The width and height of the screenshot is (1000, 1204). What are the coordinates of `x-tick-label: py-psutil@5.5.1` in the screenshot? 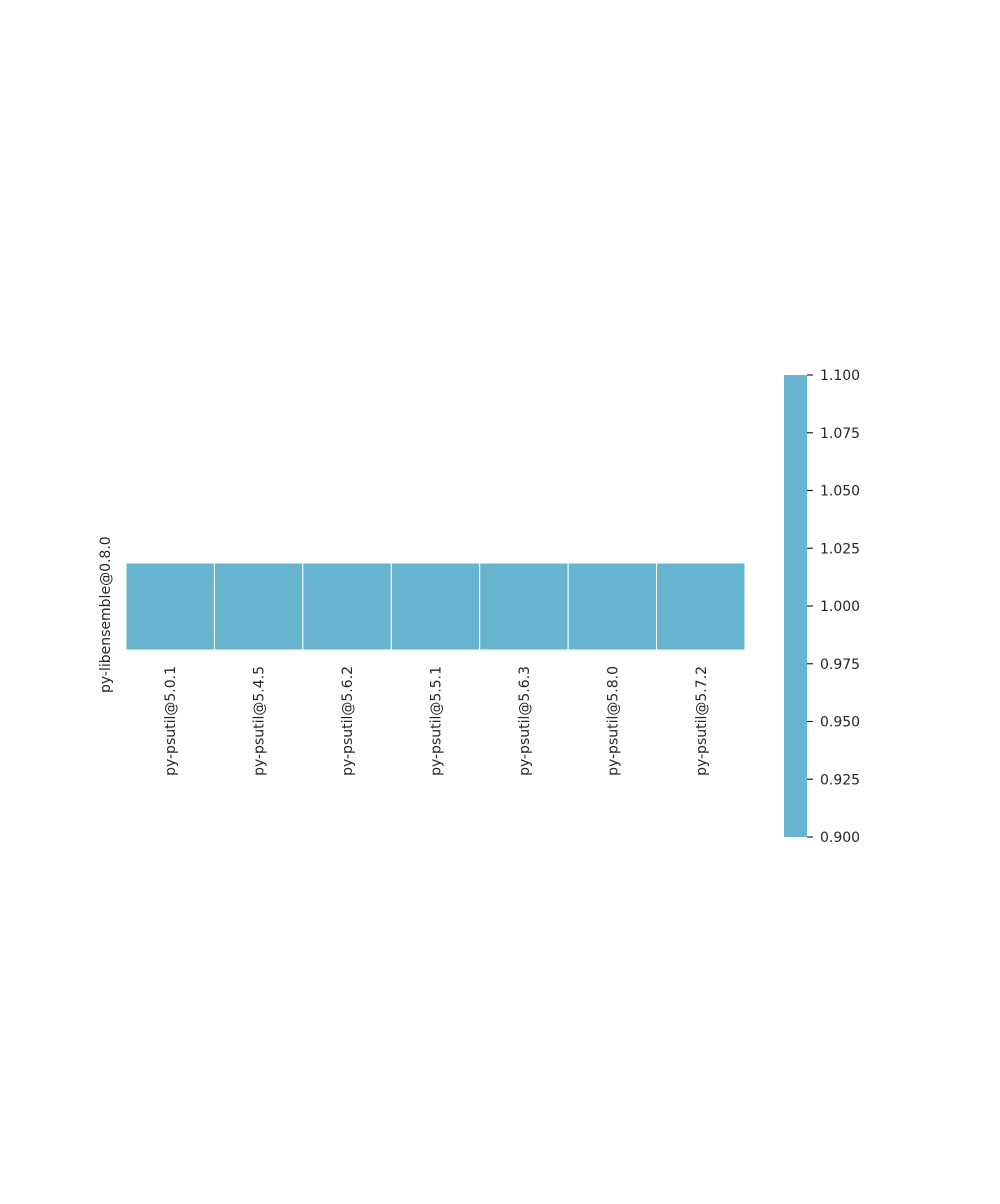 It's located at (437, 721).